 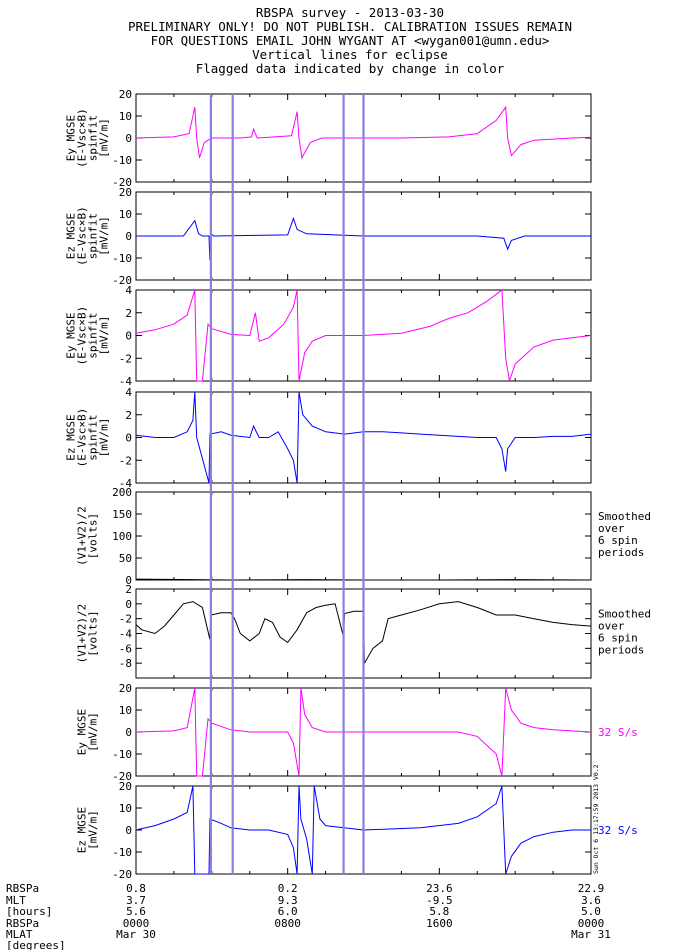 What do you see at coordinates (29, 911) in the screenshot?
I see `footer-row-label-2: [hours]` at bounding box center [29, 911].